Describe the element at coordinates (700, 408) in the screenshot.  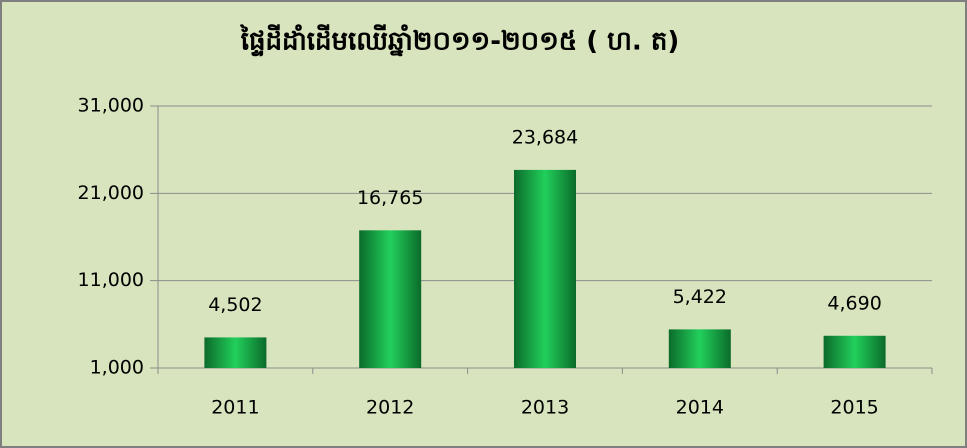
I see `x-tick-label: 2014` at that location.